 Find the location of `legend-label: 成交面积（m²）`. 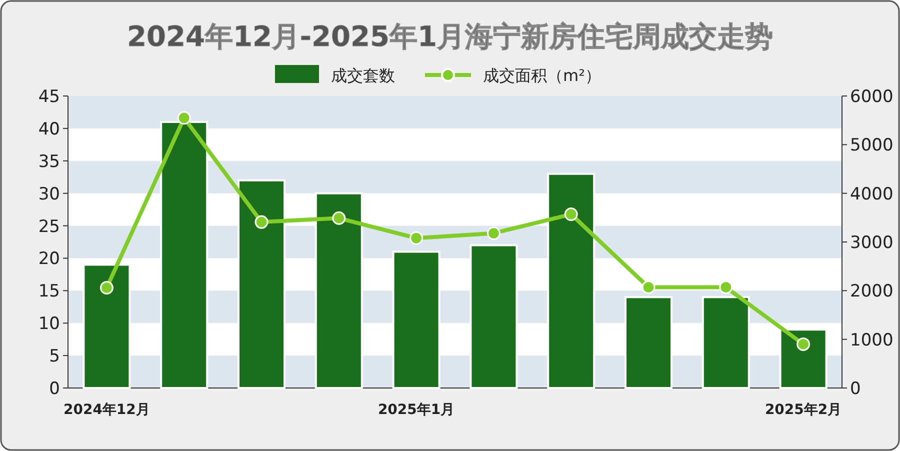

legend-label: 成交面积（m²） is located at coordinates (542, 75).